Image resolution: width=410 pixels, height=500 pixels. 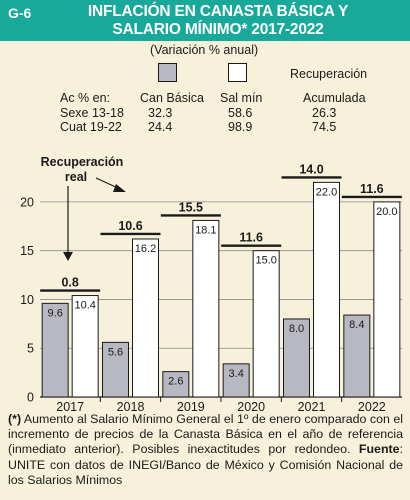 I want to click on legend-recuperacion-title: Recuperación, so click(x=329, y=74).